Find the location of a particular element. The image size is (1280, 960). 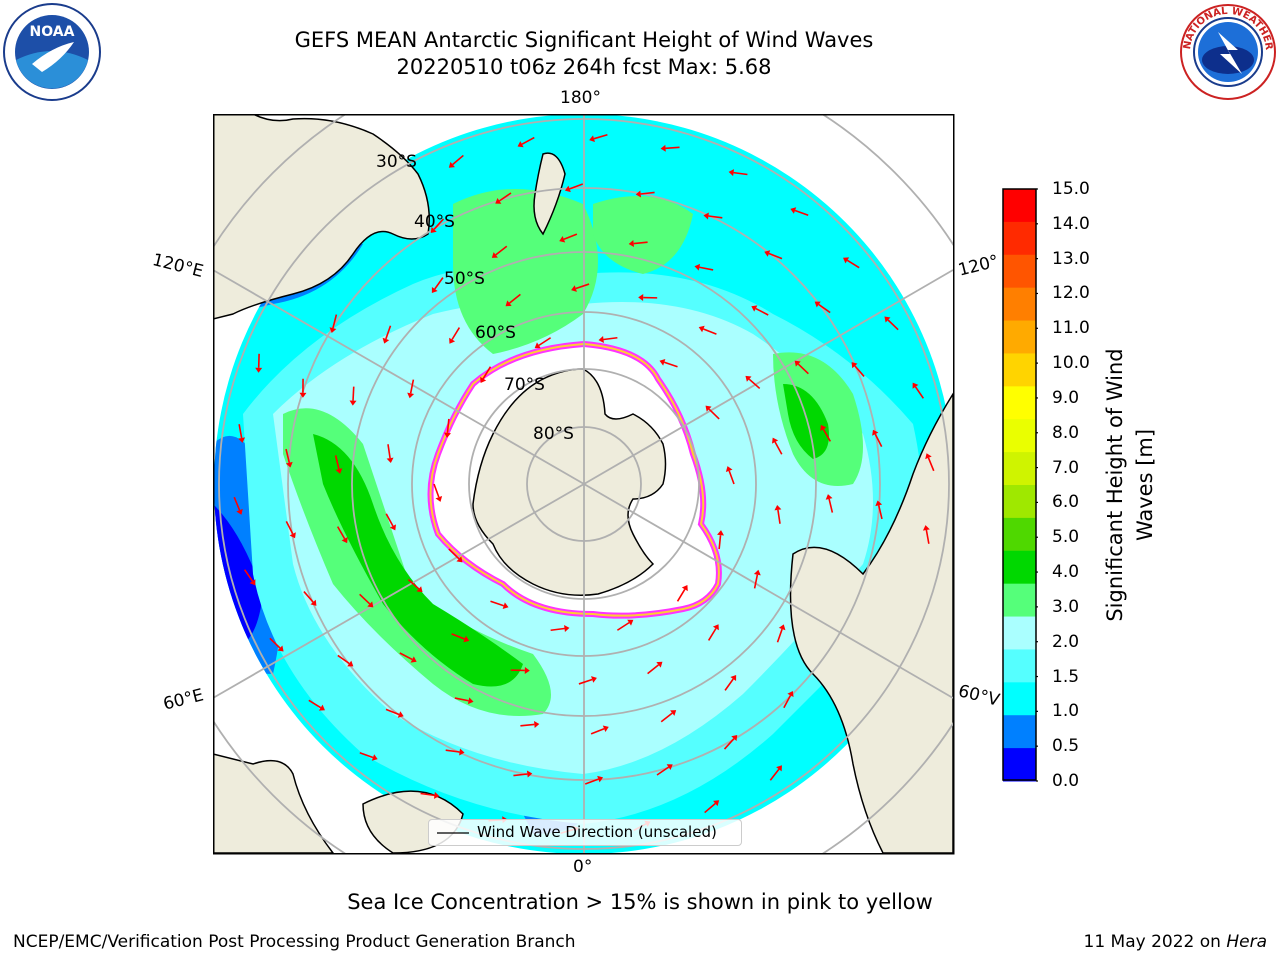

map-subtitle: 20220510 t06z 264h fcst Max: 5.68 is located at coordinates (584, 67).